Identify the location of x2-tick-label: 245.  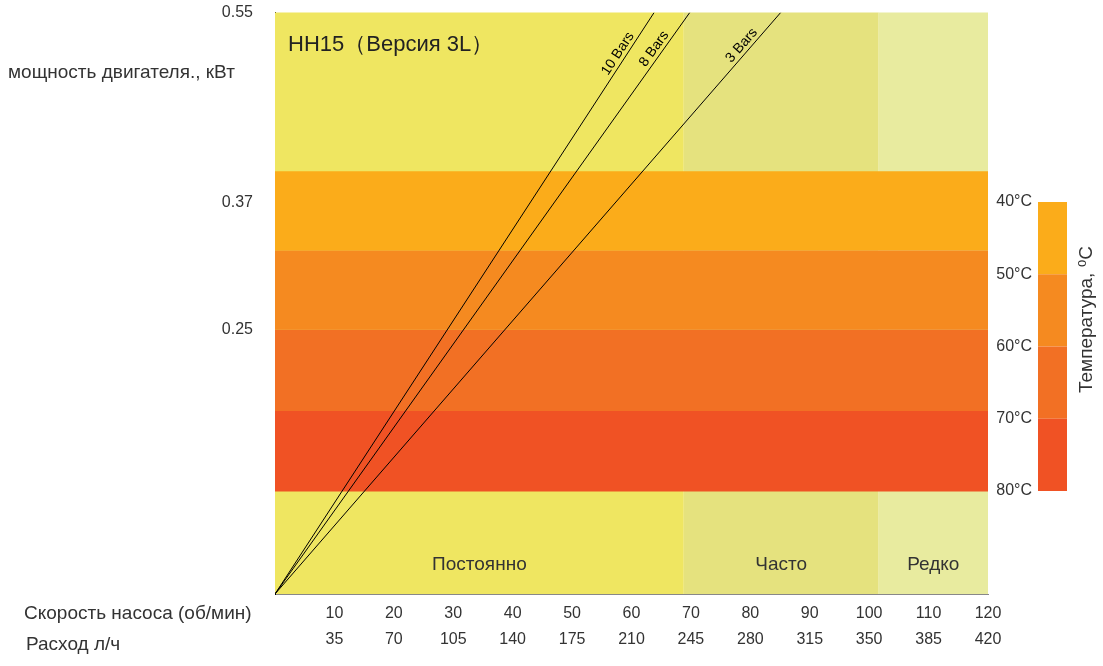
(691, 639).